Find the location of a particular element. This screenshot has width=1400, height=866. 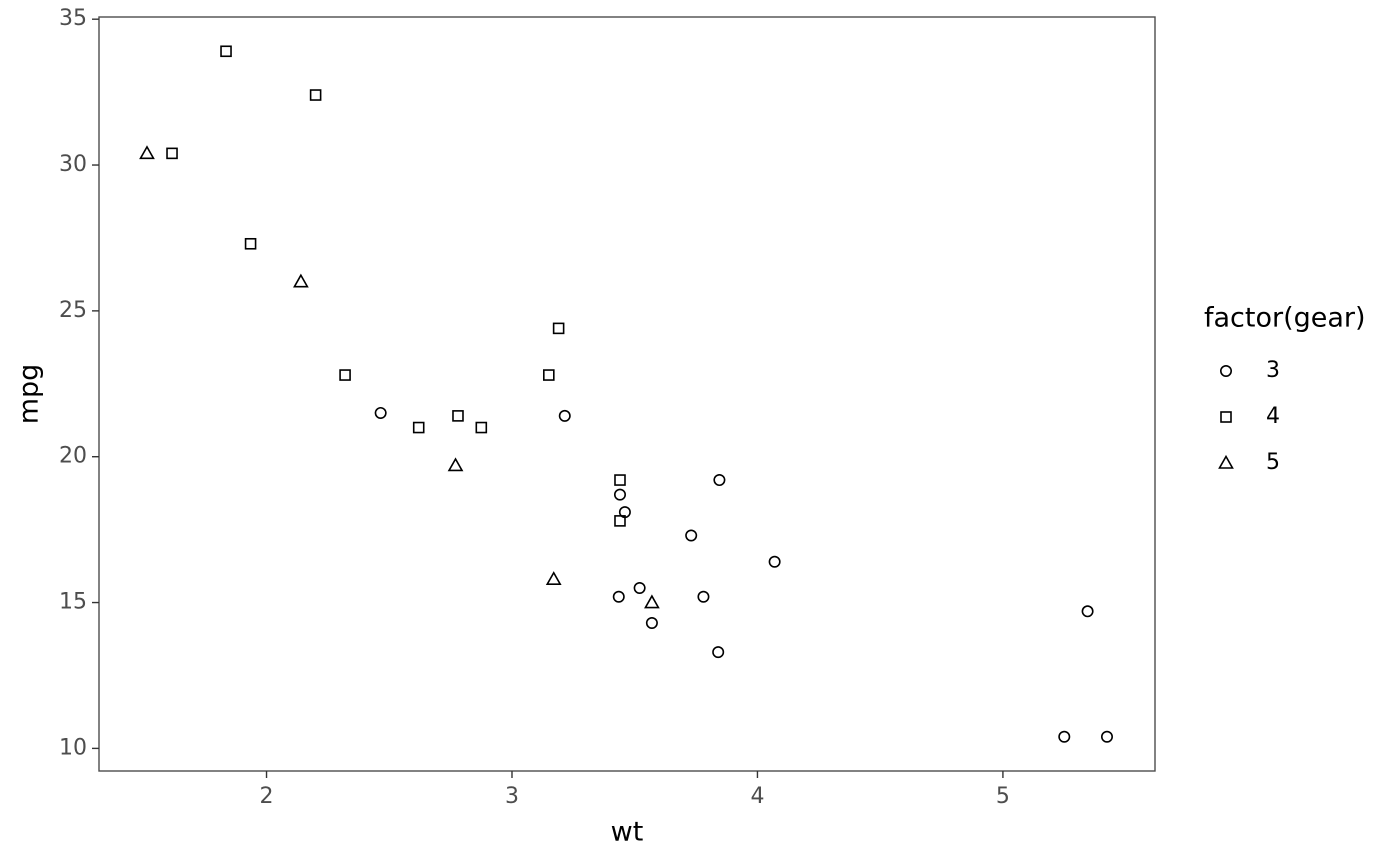

y-tick-label: 15 is located at coordinates (73, 602).